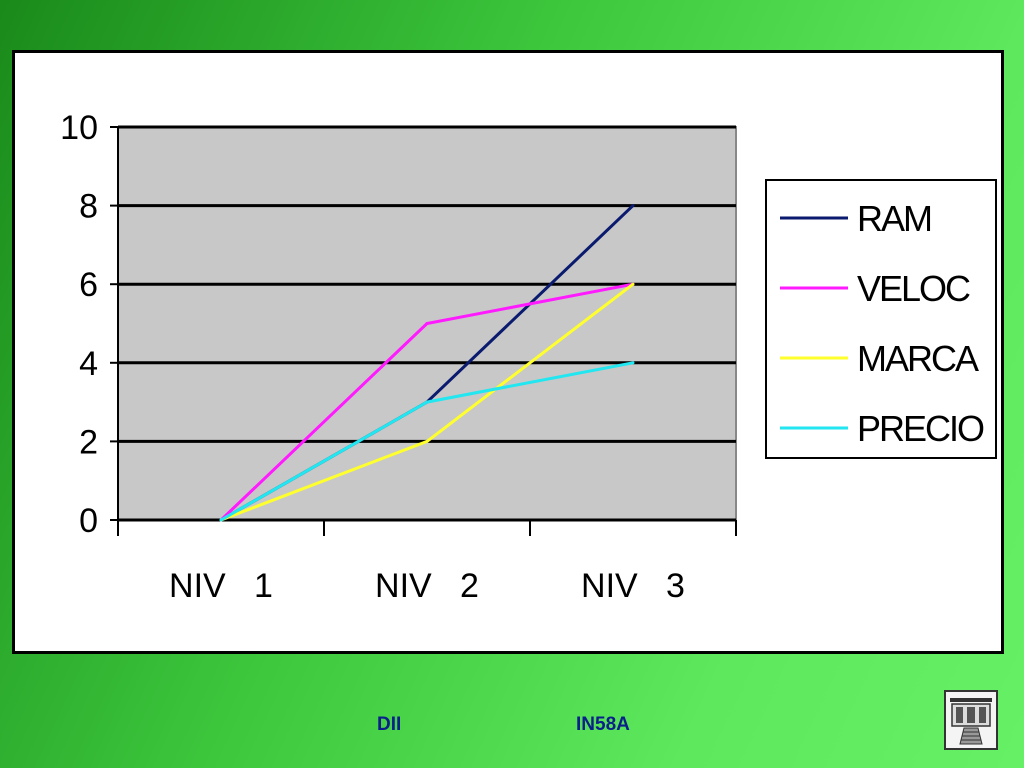  What do you see at coordinates (88, 521) in the screenshot?
I see `y-tick-label: 0` at bounding box center [88, 521].